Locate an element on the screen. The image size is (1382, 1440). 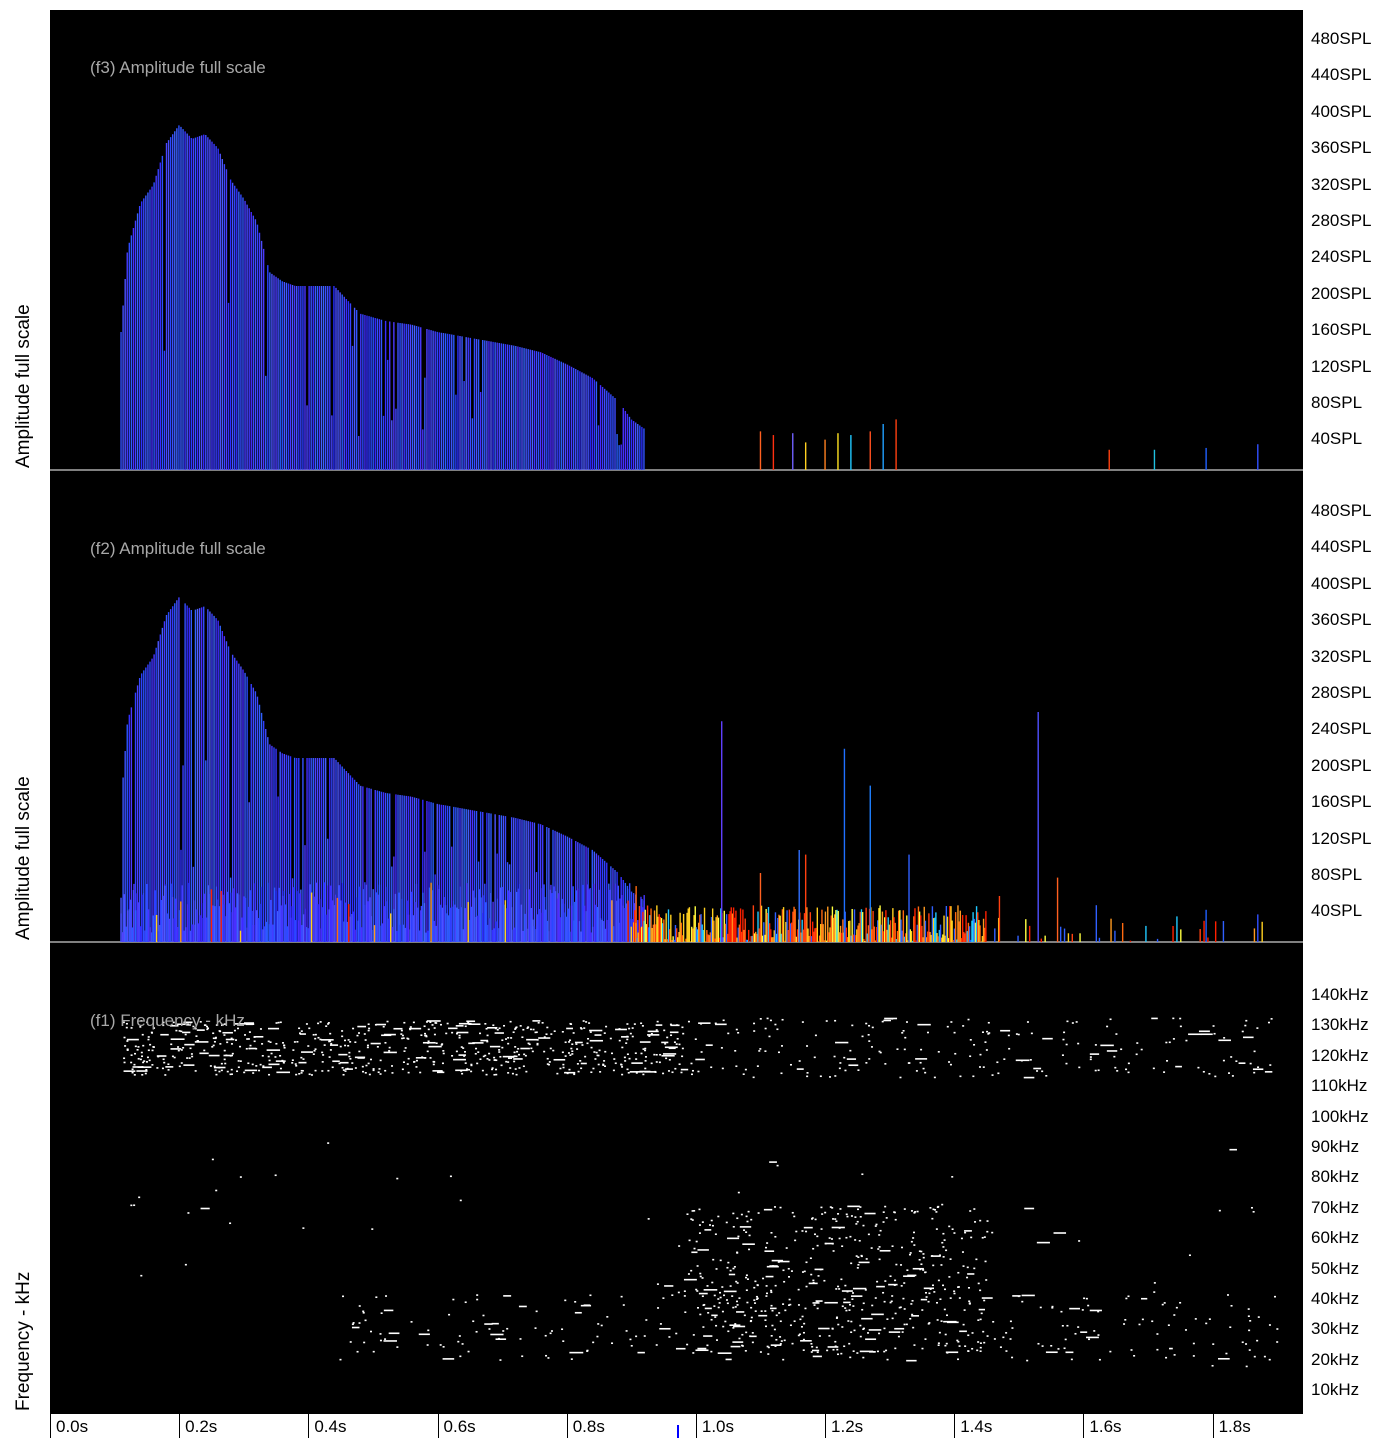
spl-tick-label: 240SPL is located at coordinates (1341, 257).